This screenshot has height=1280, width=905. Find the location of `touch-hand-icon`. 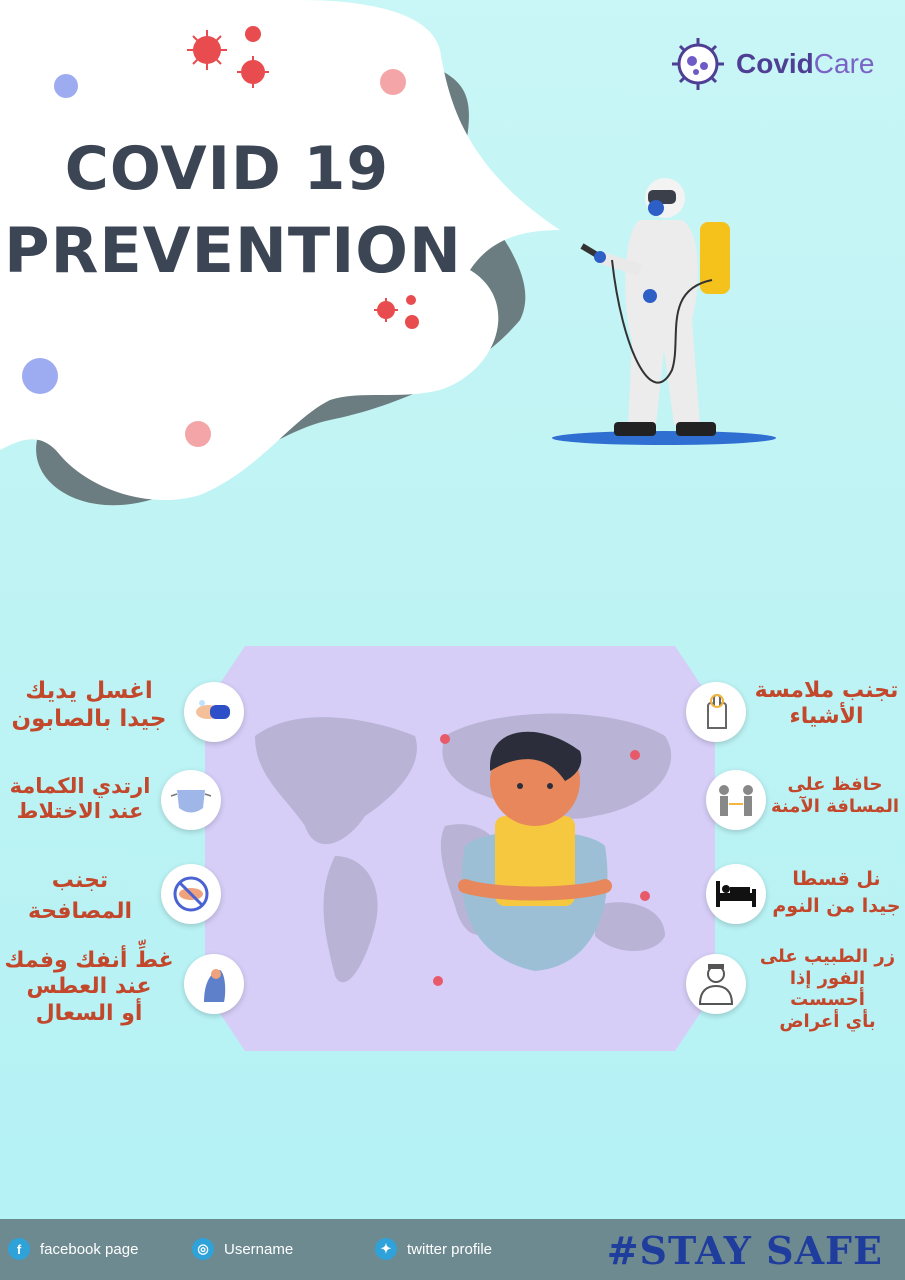

touch-hand-icon is located at coordinates (716, 712).